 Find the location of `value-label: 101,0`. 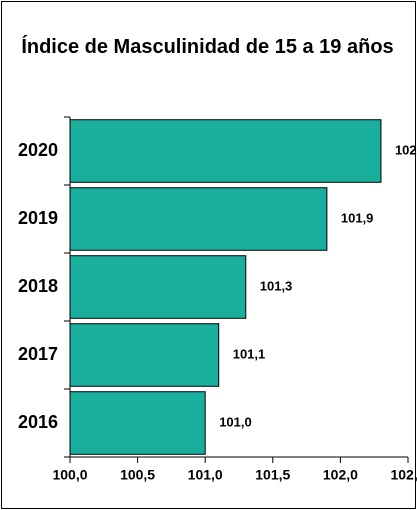

value-label: 101,0 is located at coordinates (235, 421).